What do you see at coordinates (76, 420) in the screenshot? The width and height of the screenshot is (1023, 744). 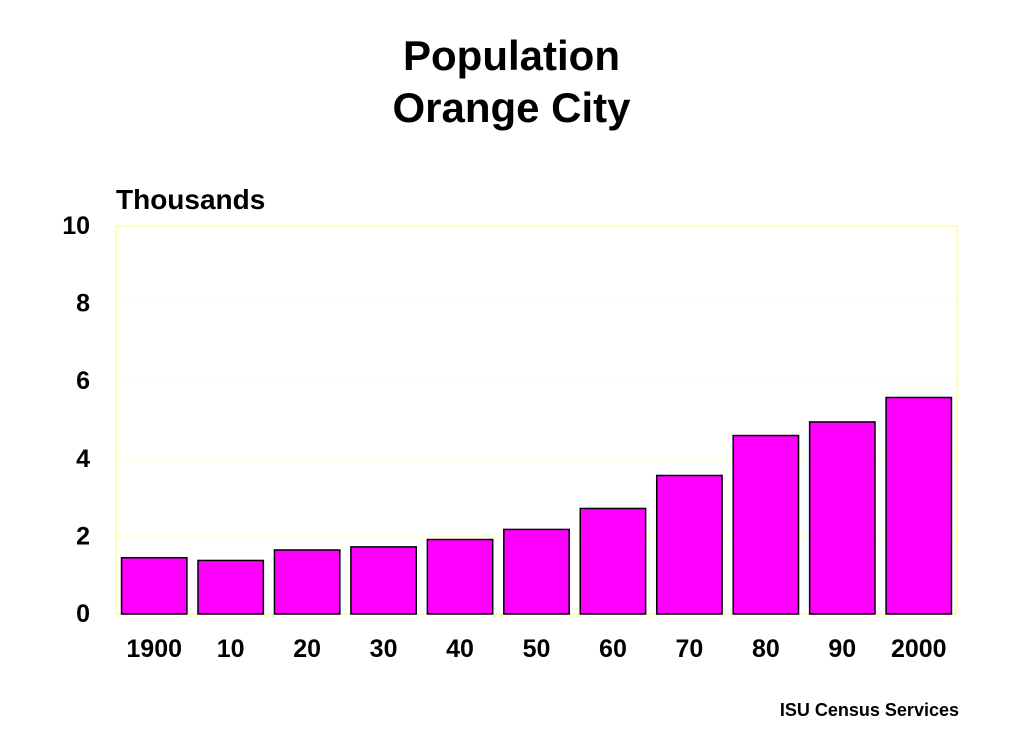 I see `y-tick-labels: 0 2 4 6 8 10` at bounding box center [76, 420].